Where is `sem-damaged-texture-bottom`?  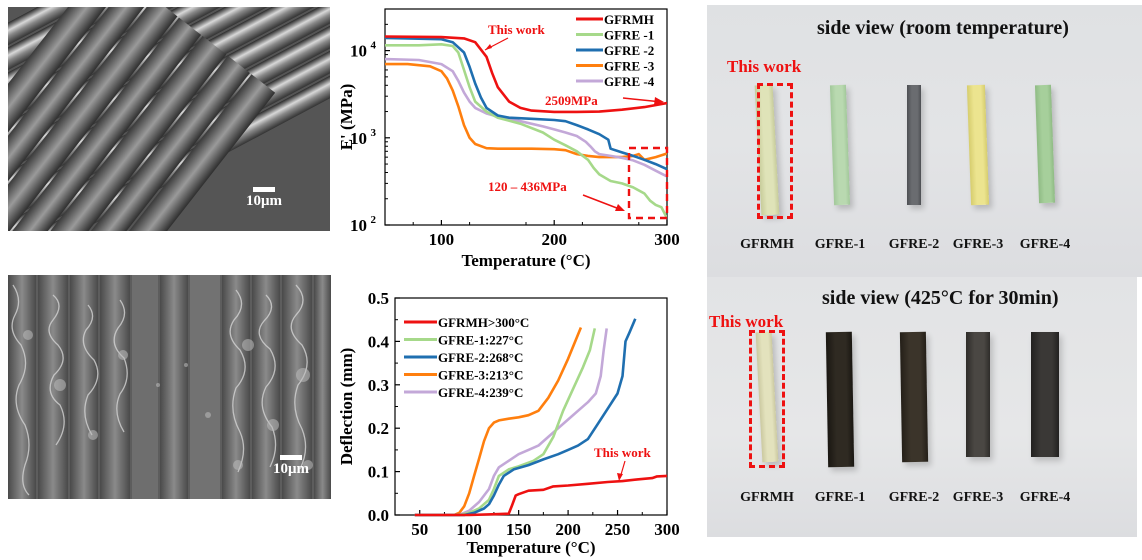 sem-damaged-texture-bottom is located at coordinates (169, 387).